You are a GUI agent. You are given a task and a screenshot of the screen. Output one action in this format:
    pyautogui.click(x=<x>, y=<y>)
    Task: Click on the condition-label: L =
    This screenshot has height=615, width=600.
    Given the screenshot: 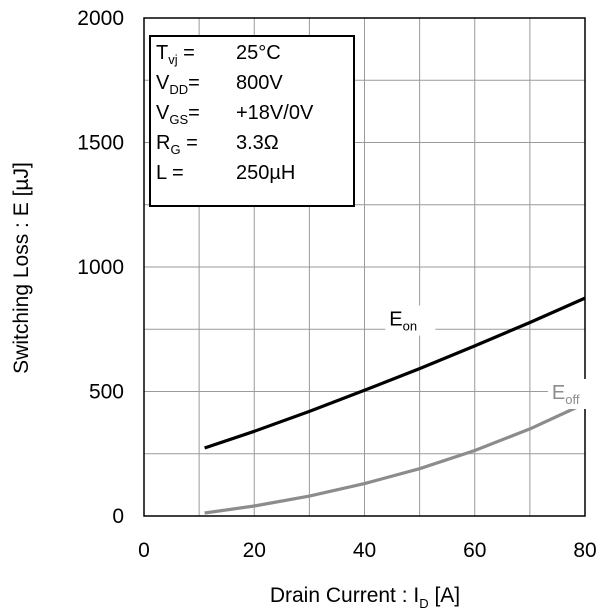 What is the action you would take?
    pyautogui.click(x=170, y=173)
    